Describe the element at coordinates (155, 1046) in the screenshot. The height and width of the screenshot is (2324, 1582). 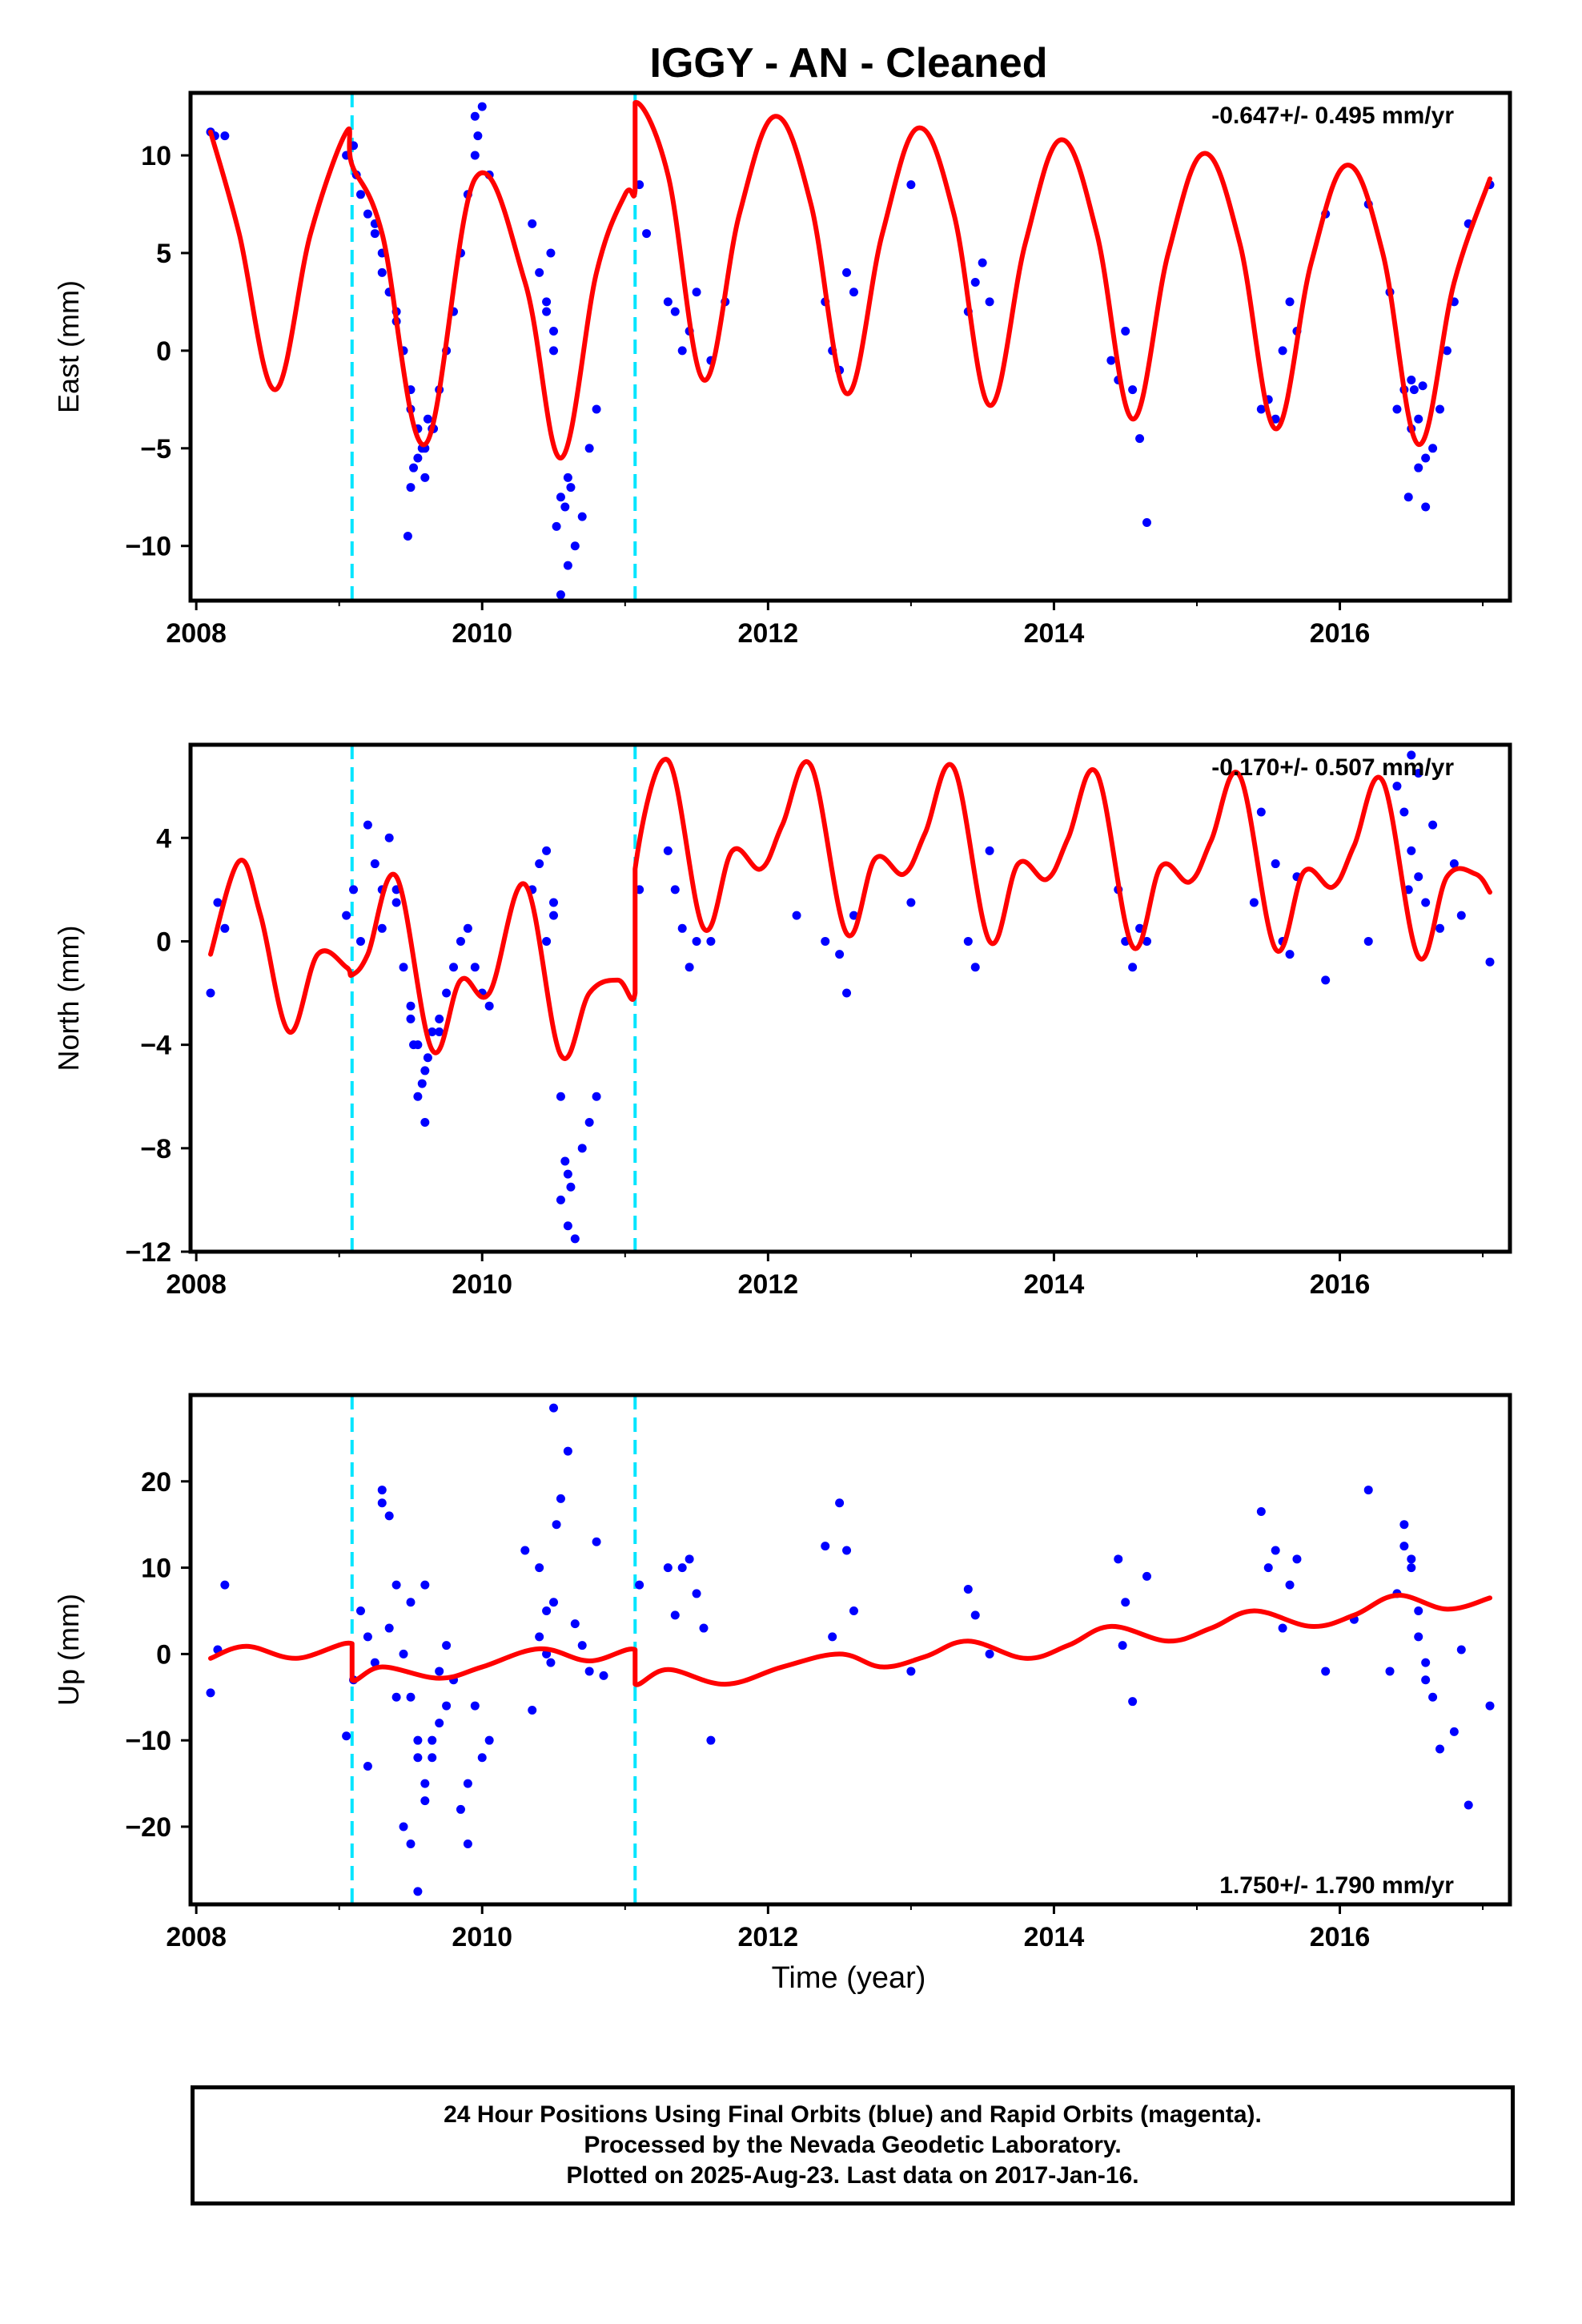
I see `y-tick-label: −4` at that location.